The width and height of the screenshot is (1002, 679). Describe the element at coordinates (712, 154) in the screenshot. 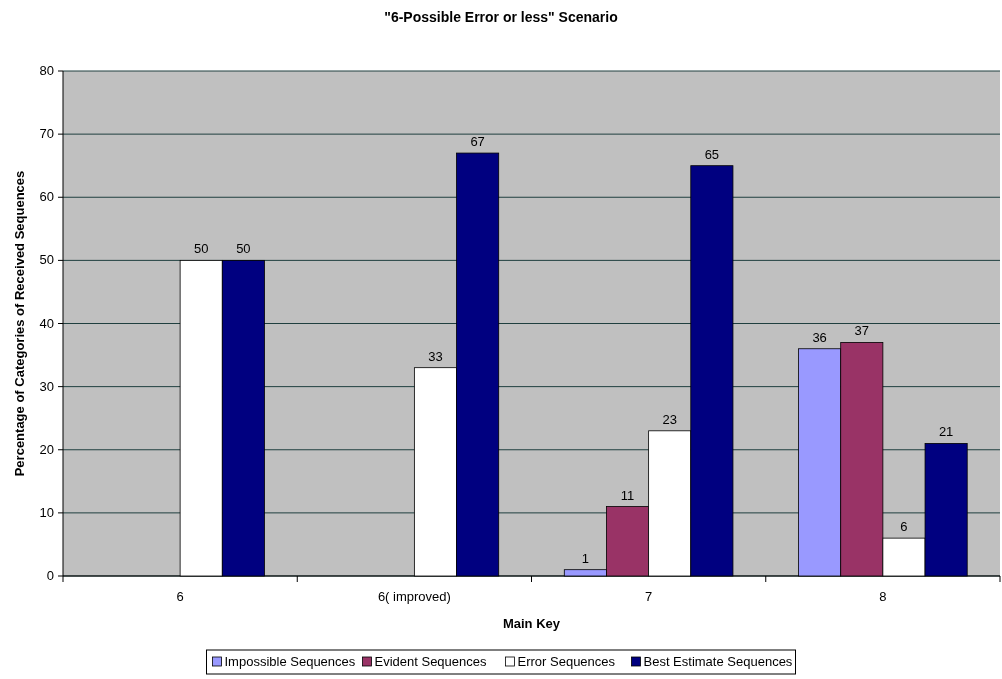

I see `data-label: 65` at that location.